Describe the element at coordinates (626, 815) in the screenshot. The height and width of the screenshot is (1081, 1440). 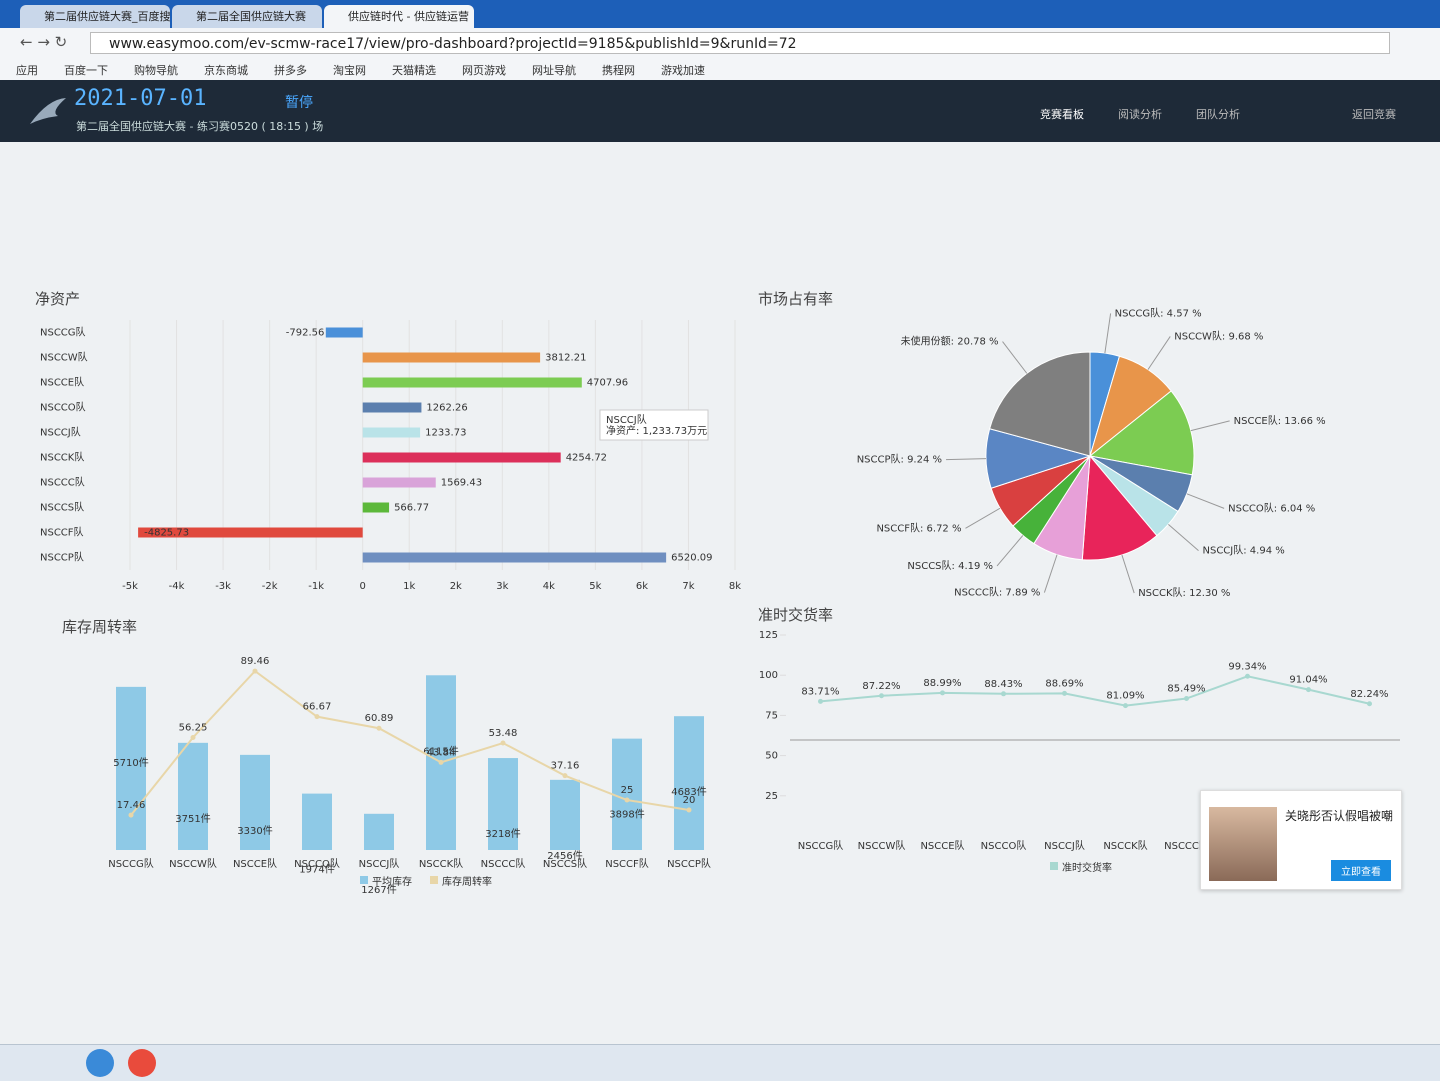
I see `data-label: 3898件` at that location.